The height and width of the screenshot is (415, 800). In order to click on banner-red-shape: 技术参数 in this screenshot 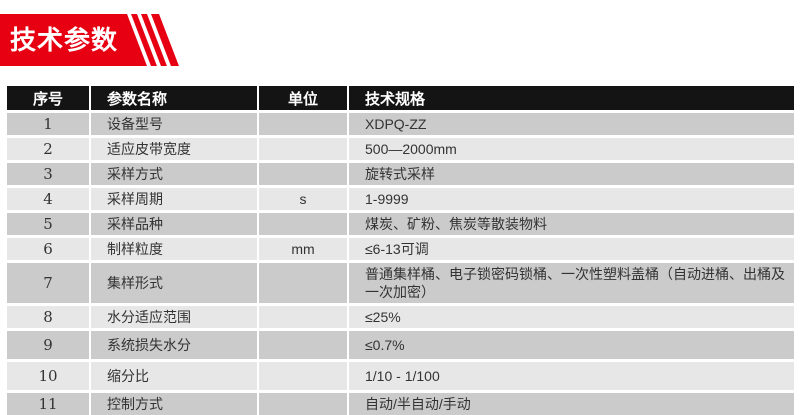, I will do `click(73, 40)`.